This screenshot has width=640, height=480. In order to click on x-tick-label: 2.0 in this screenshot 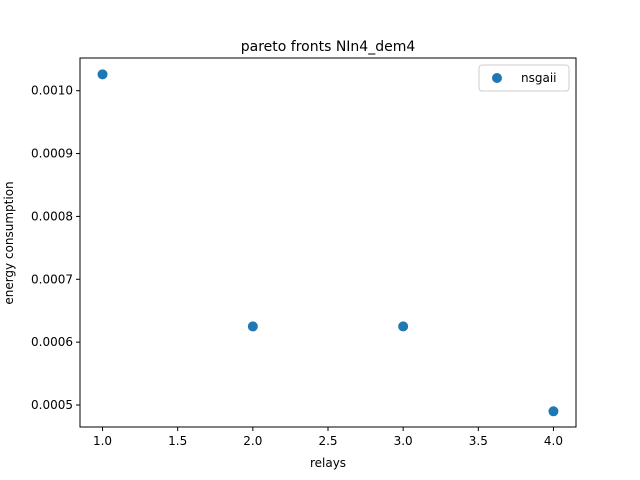, I will do `click(252, 441)`.